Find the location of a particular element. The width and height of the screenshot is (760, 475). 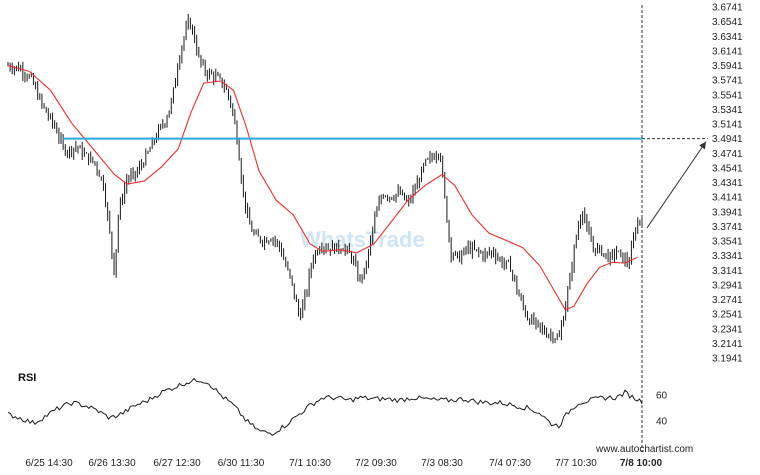

price-tick-label: 3.5741 is located at coordinates (727, 81).